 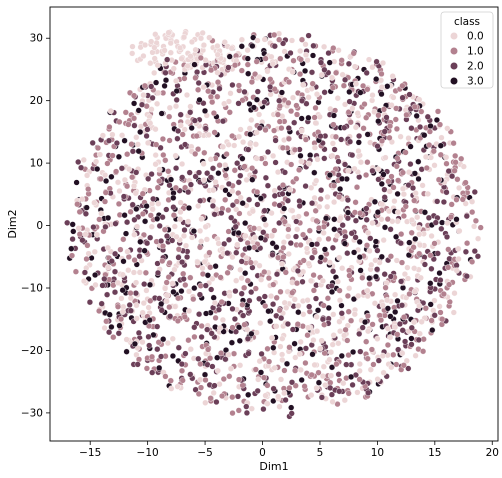 What do you see at coordinates (467, 50) in the screenshot?
I see `legend: class 0.0 1.0 2.0 3.0` at bounding box center [467, 50].